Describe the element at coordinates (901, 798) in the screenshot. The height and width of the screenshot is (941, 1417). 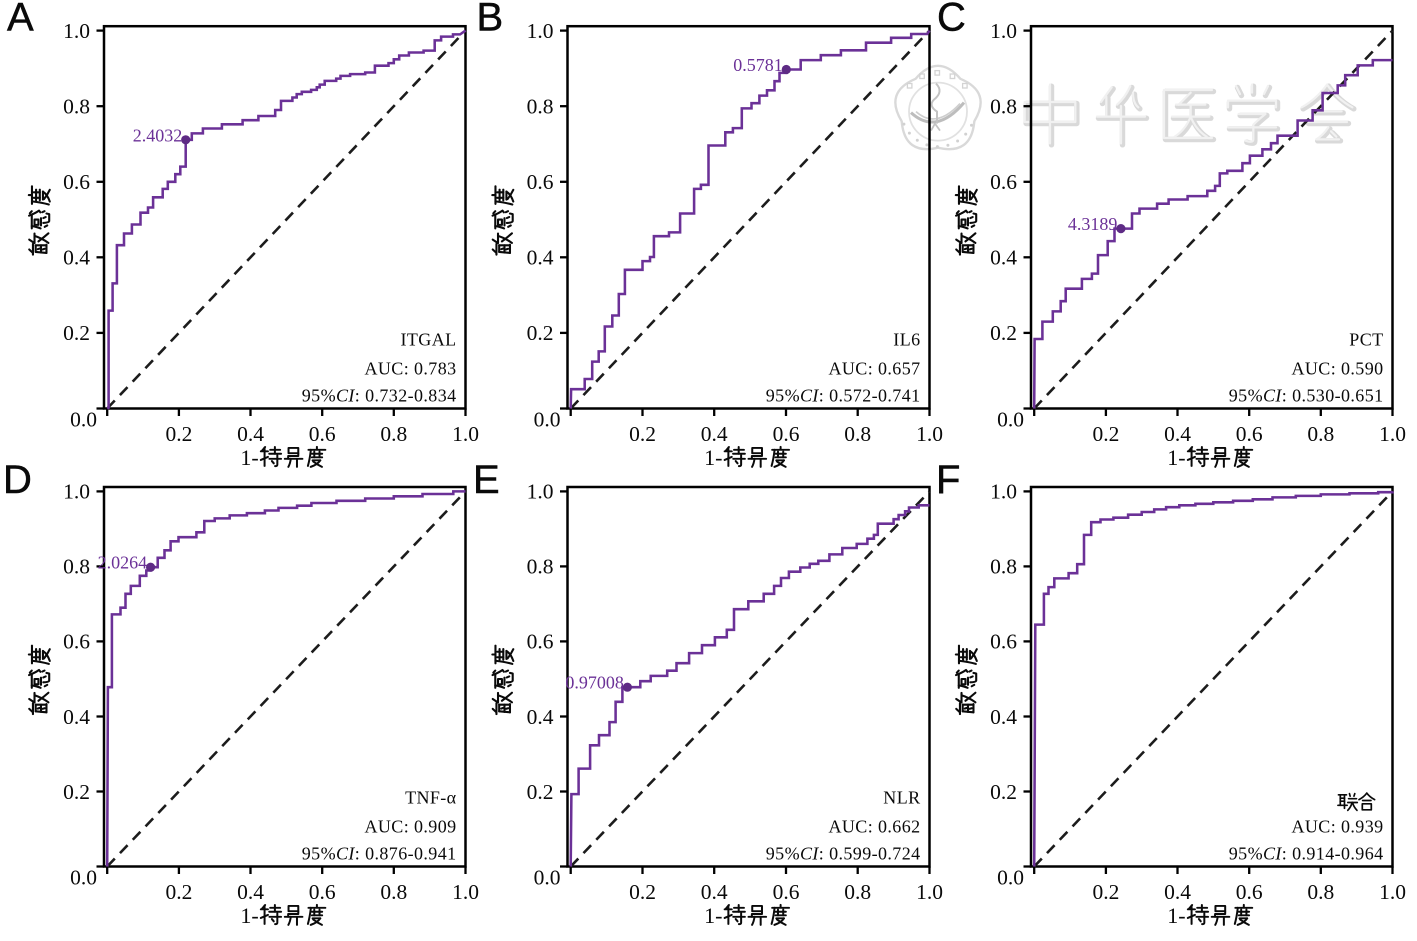
I see `svg-text: NLR` at that location.